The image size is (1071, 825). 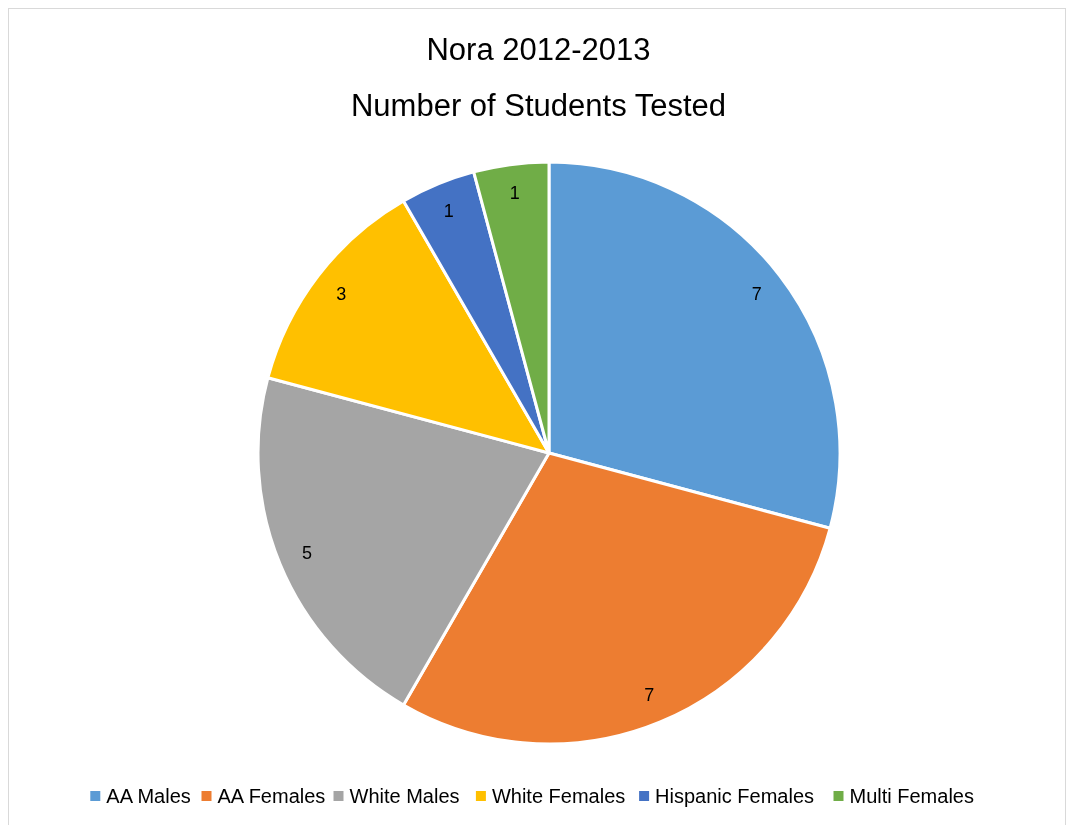 I want to click on legend-label: AA Females, so click(x=271, y=796).